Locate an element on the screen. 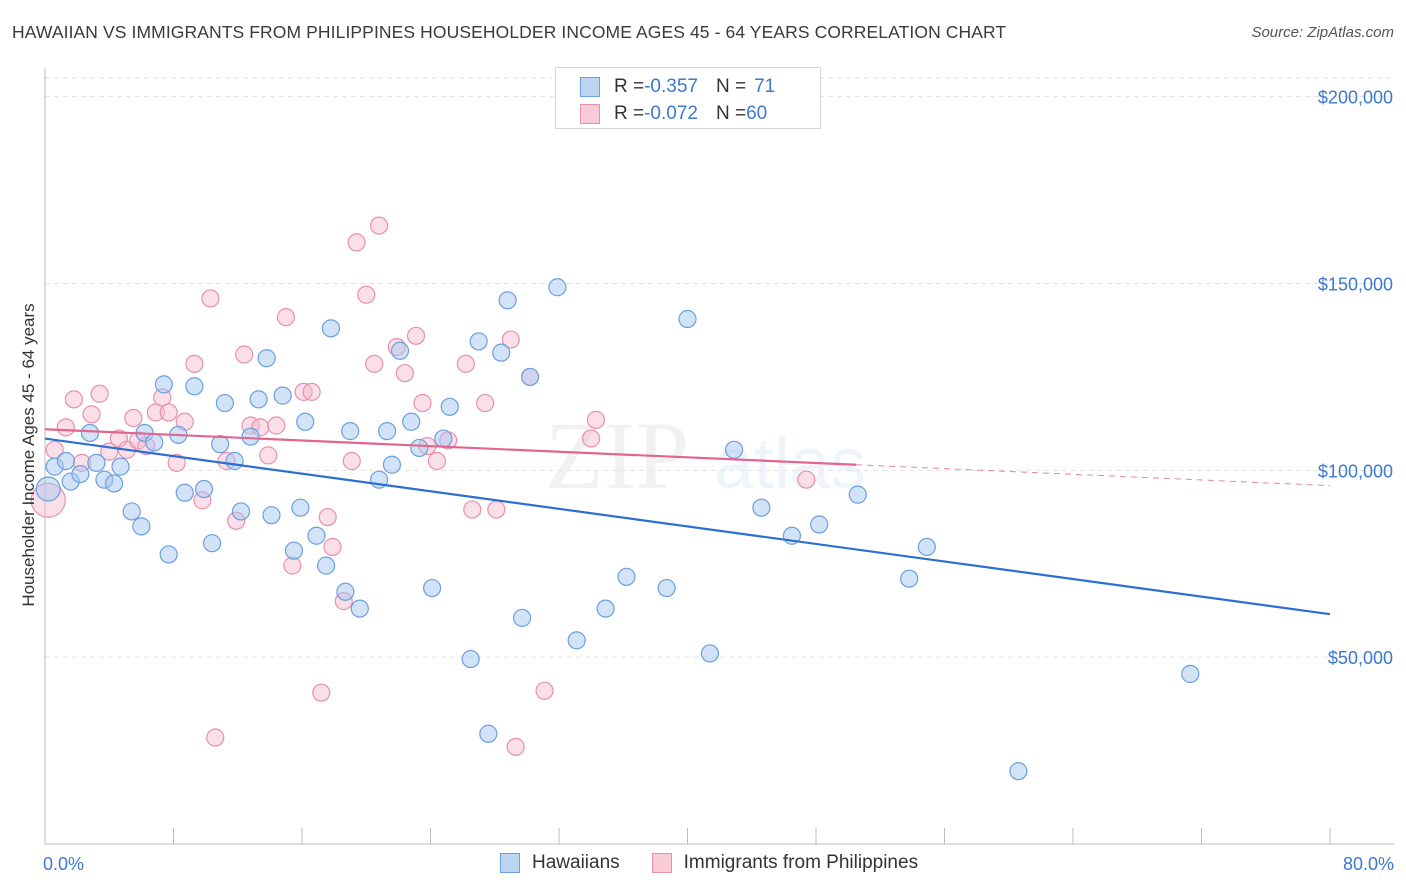 The width and height of the screenshot is (1406, 892). series-legend-hawaiians: Hawaiians is located at coordinates (560, 863).